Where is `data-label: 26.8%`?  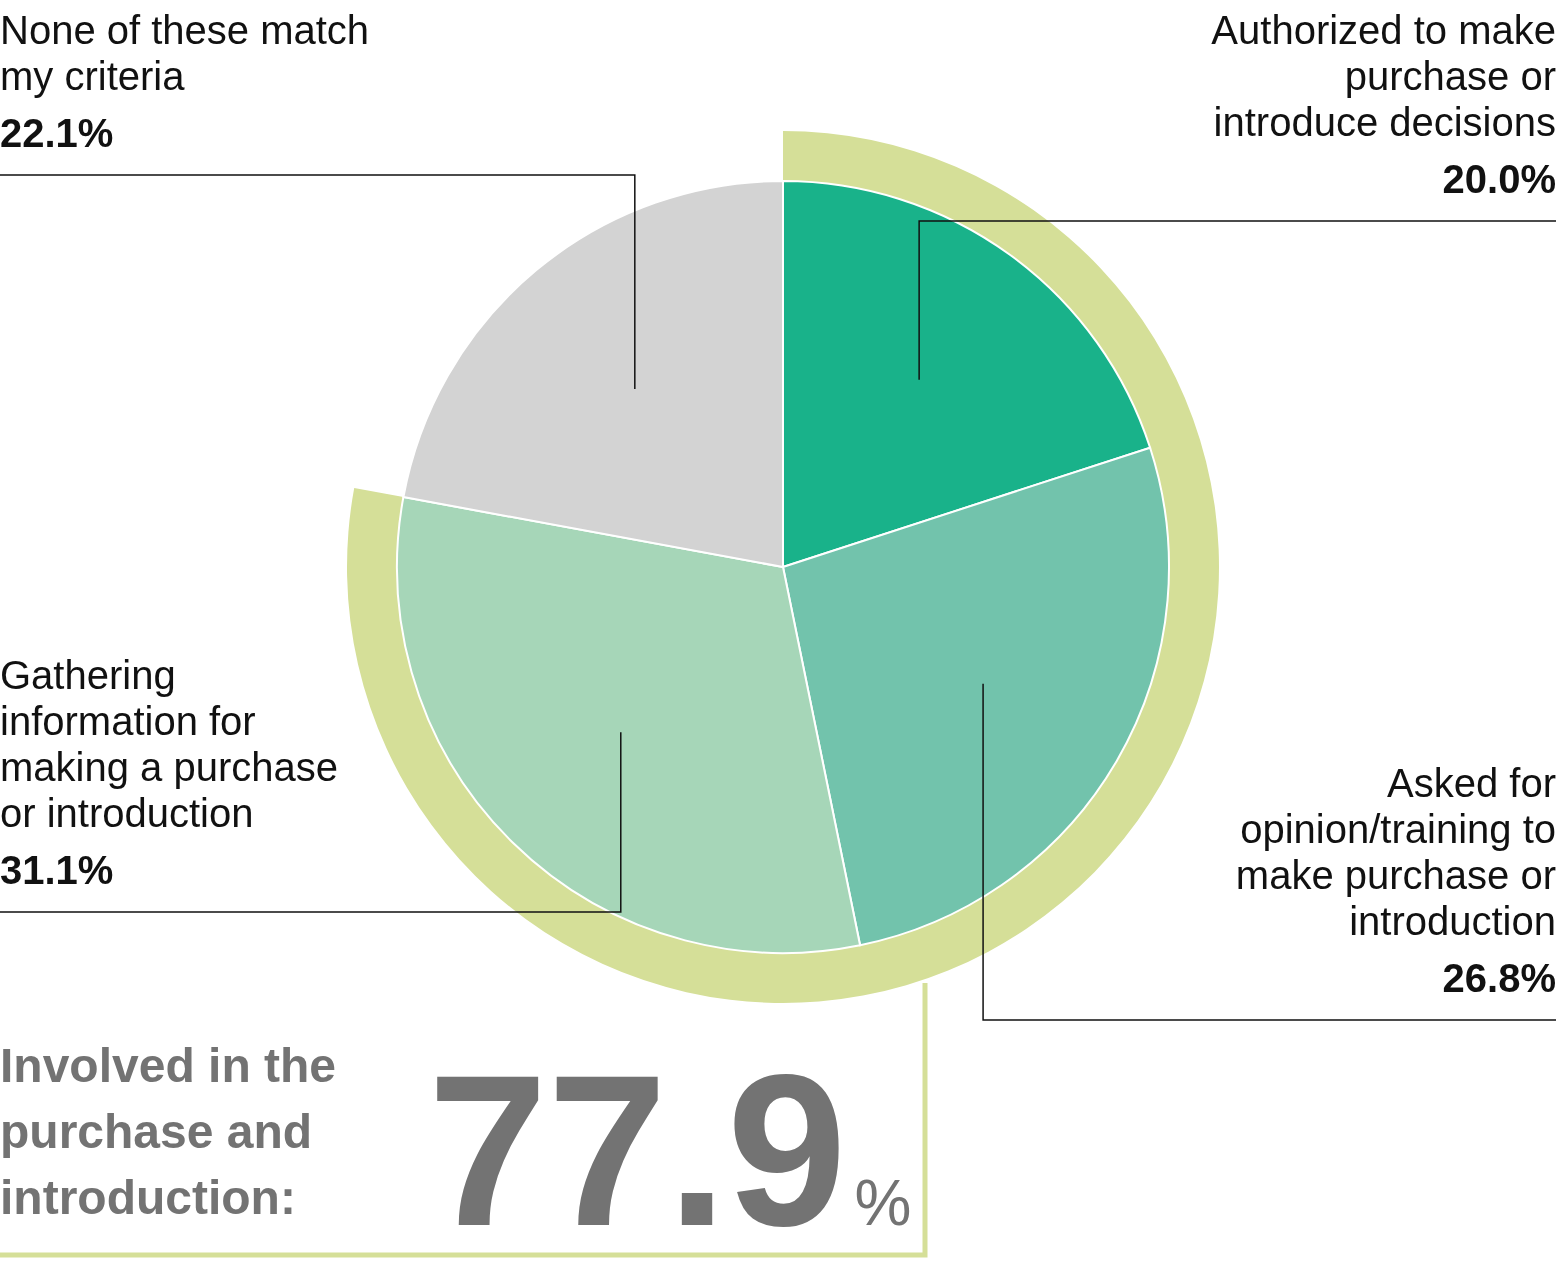
data-label: 26.8% is located at coordinates (1499, 978).